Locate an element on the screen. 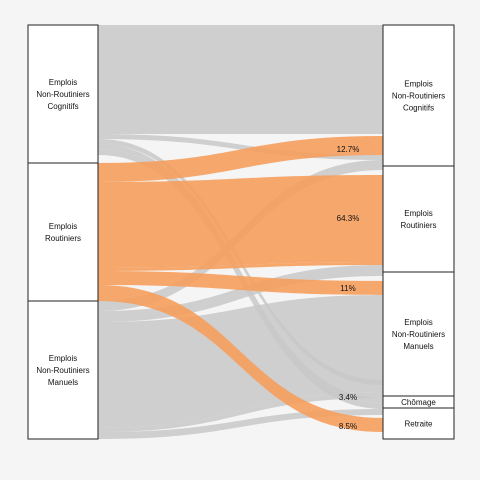 This screenshot has height=480, width=480. node-right-retraite: Retraite is located at coordinates (418, 423).